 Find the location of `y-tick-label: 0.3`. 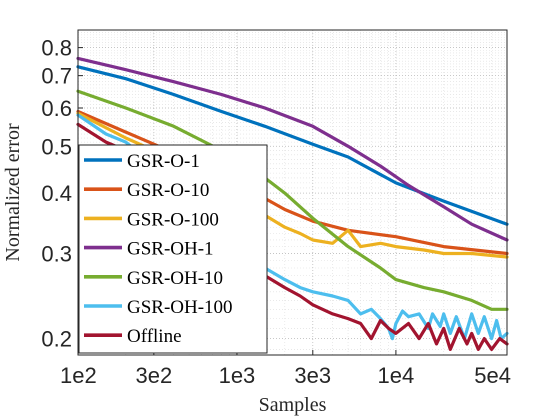

y-tick-label: 0.3 is located at coordinates (56, 254).